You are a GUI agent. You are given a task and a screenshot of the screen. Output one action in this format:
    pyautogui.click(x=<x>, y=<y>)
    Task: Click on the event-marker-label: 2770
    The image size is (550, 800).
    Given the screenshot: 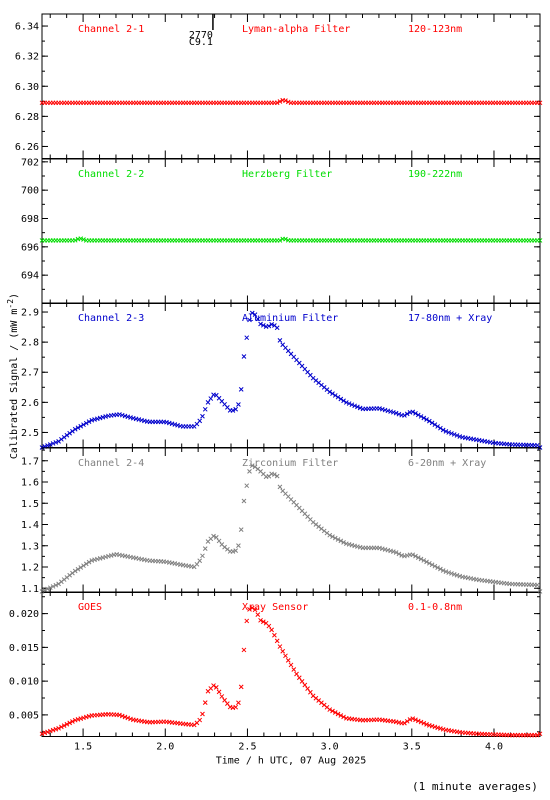 What is the action you would take?
    pyautogui.click(x=201, y=35)
    